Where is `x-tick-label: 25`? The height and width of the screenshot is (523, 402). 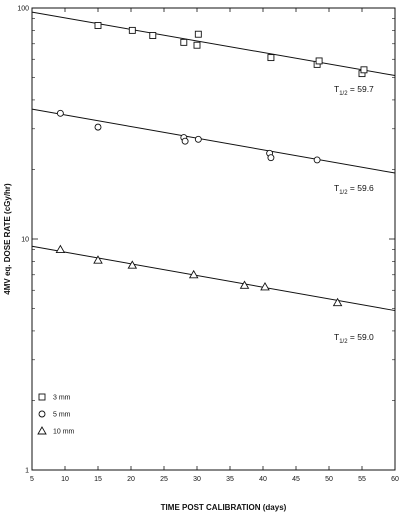 x-tick-label: 25 is located at coordinates (164, 479).